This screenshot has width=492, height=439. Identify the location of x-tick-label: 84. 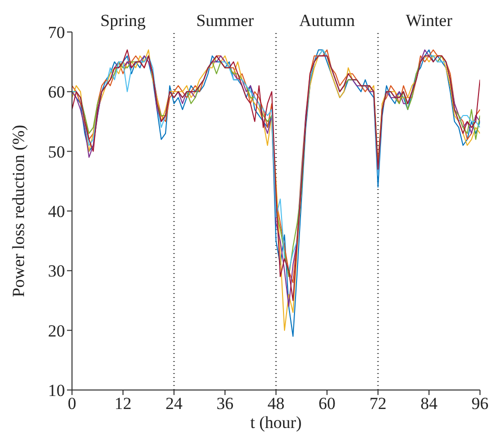
(429, 404).